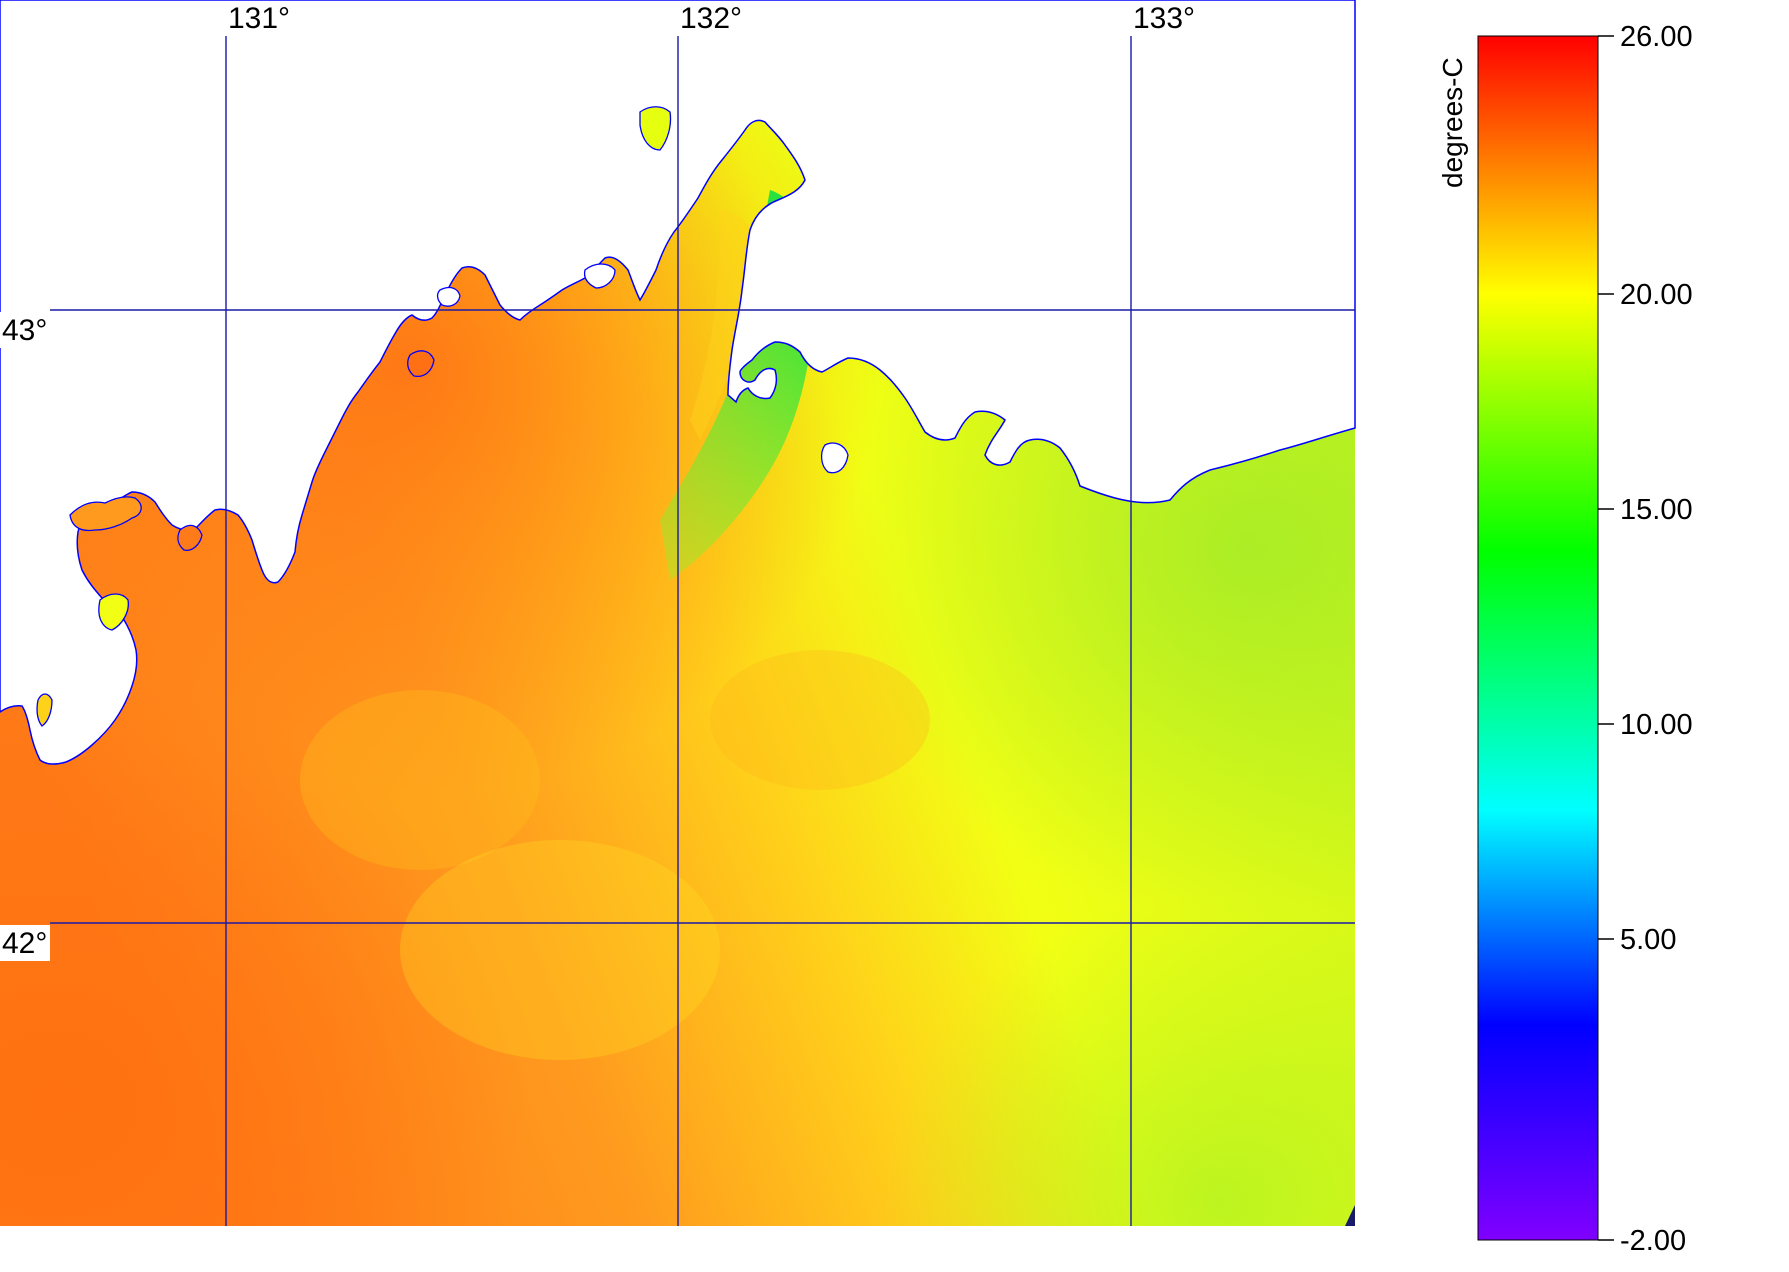 The width and height of the screenshot is (1789, 1272). I want to click on colorbar-unit-label: degrees-C, so click(1452, 122).